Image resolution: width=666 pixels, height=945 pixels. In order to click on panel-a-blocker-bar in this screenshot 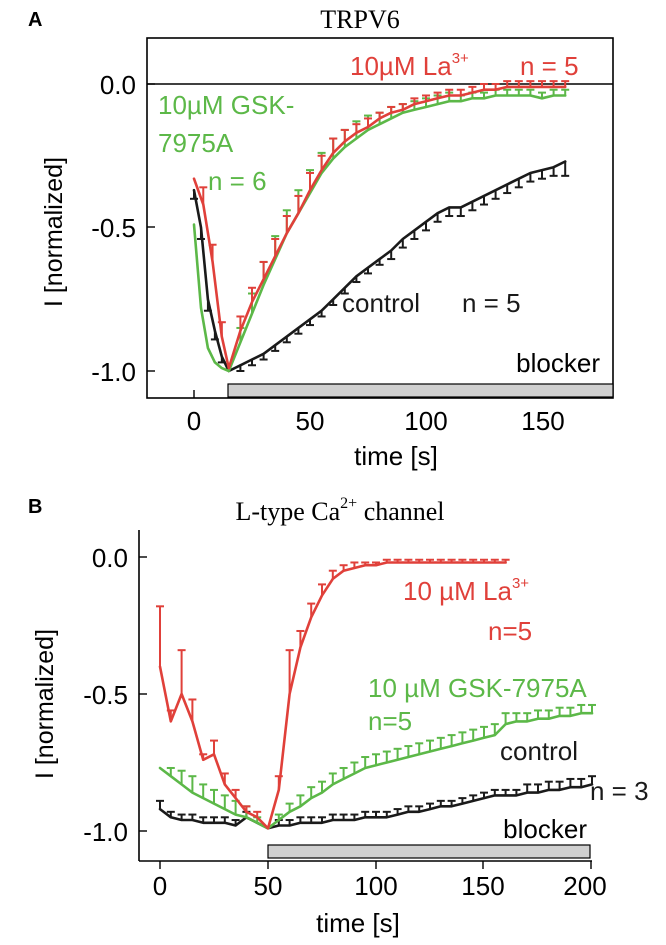, I will do `click(420, 390)`.